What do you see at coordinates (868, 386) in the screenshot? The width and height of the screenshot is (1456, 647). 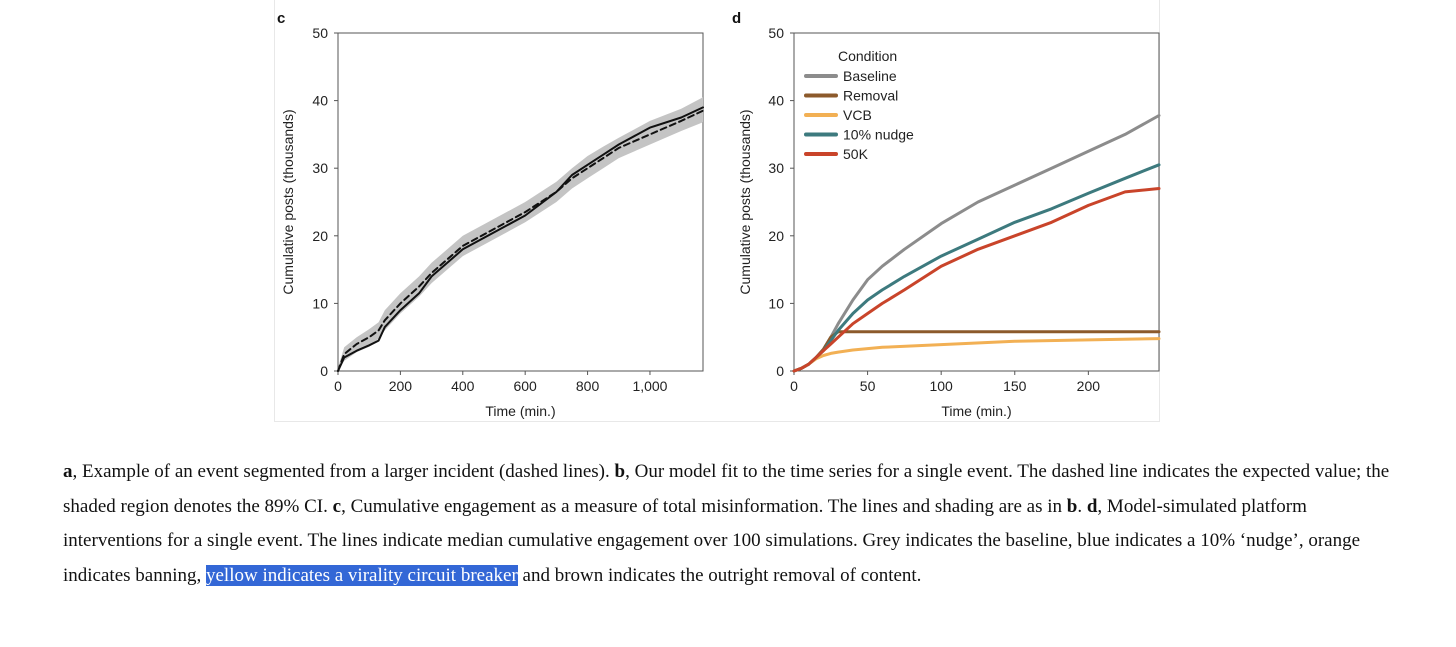 I see `panel-d-xtick-label: 50` at bounding box center [868, 386].